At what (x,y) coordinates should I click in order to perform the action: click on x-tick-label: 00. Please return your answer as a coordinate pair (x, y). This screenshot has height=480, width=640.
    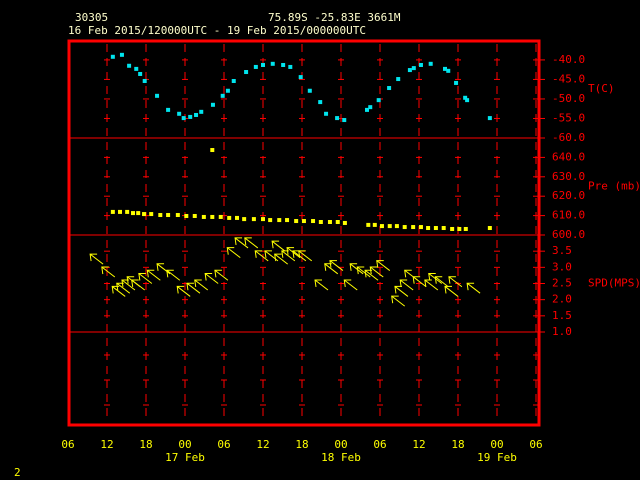
    Looking at the image, I should click on (496, 444).